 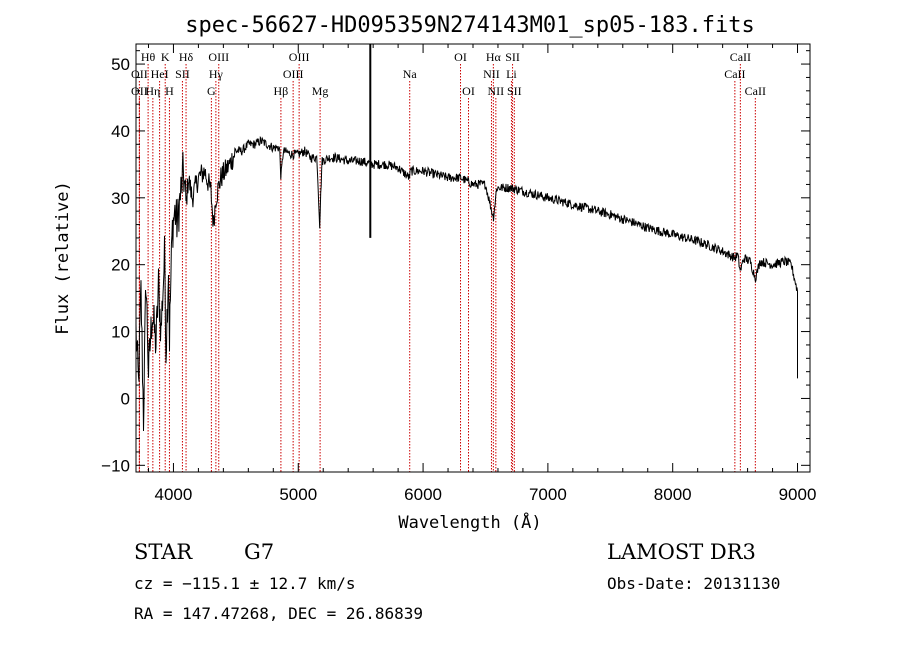 I want to click on y-tick-label: 20, so click(x=120, y=265).